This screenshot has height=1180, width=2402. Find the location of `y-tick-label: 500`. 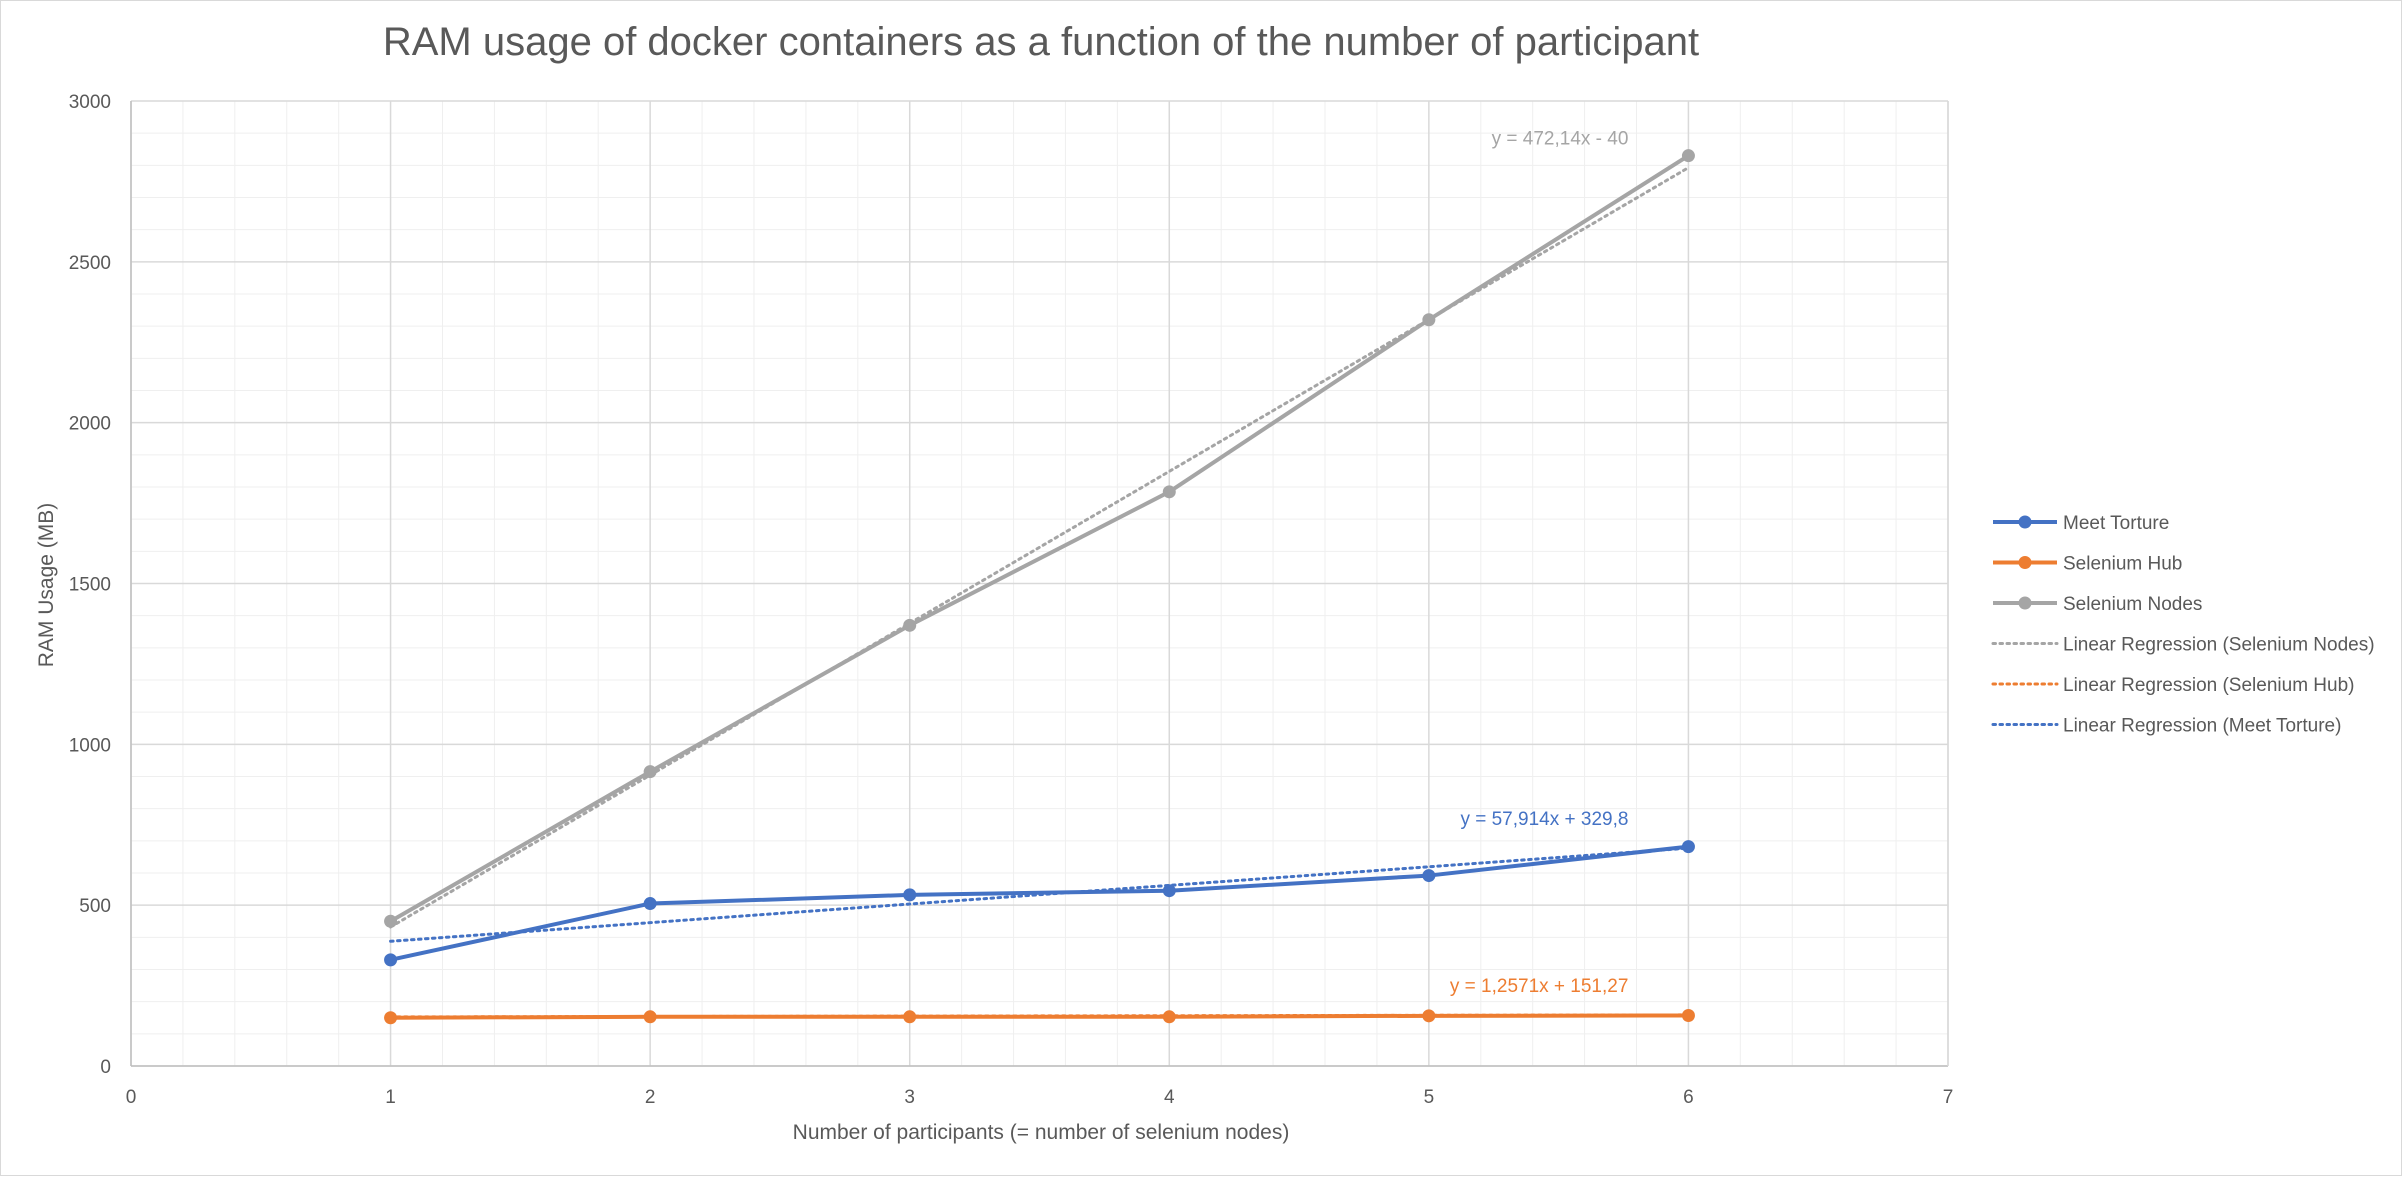

y-tick-label: 500 is located at coordinates (95, 906).